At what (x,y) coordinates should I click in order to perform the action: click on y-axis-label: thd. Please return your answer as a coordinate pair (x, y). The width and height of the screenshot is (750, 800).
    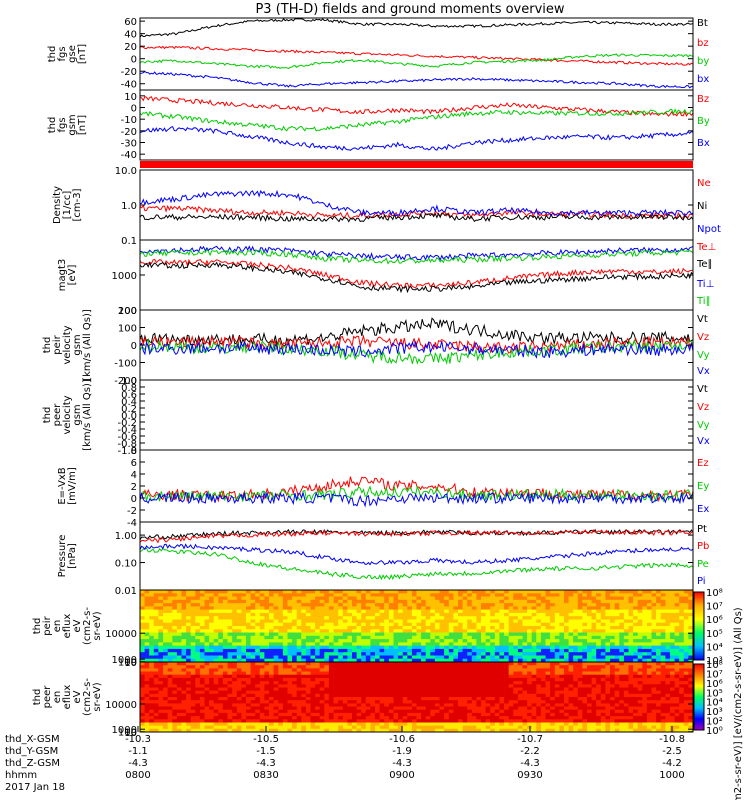
    Looking at the image, I should click on (52, 125).